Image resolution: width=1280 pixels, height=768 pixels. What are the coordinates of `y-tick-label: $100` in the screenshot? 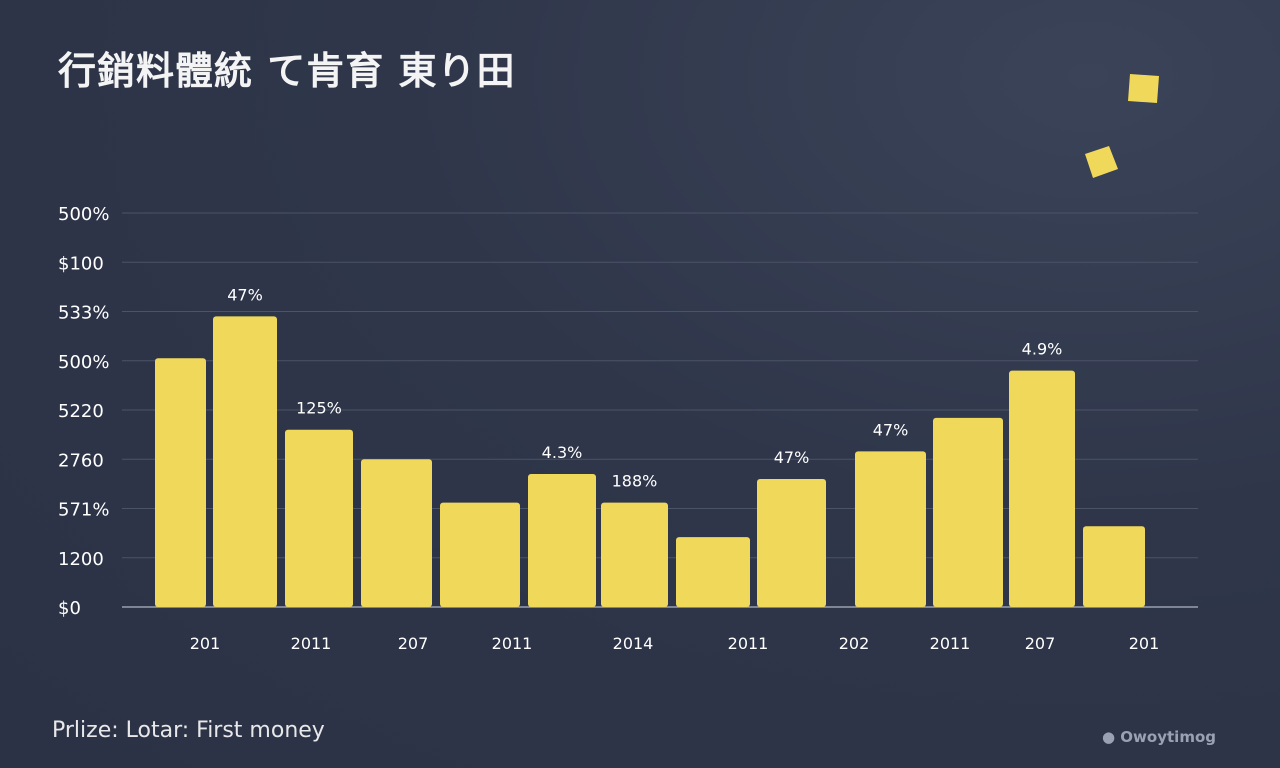 It's located at (81, 263).